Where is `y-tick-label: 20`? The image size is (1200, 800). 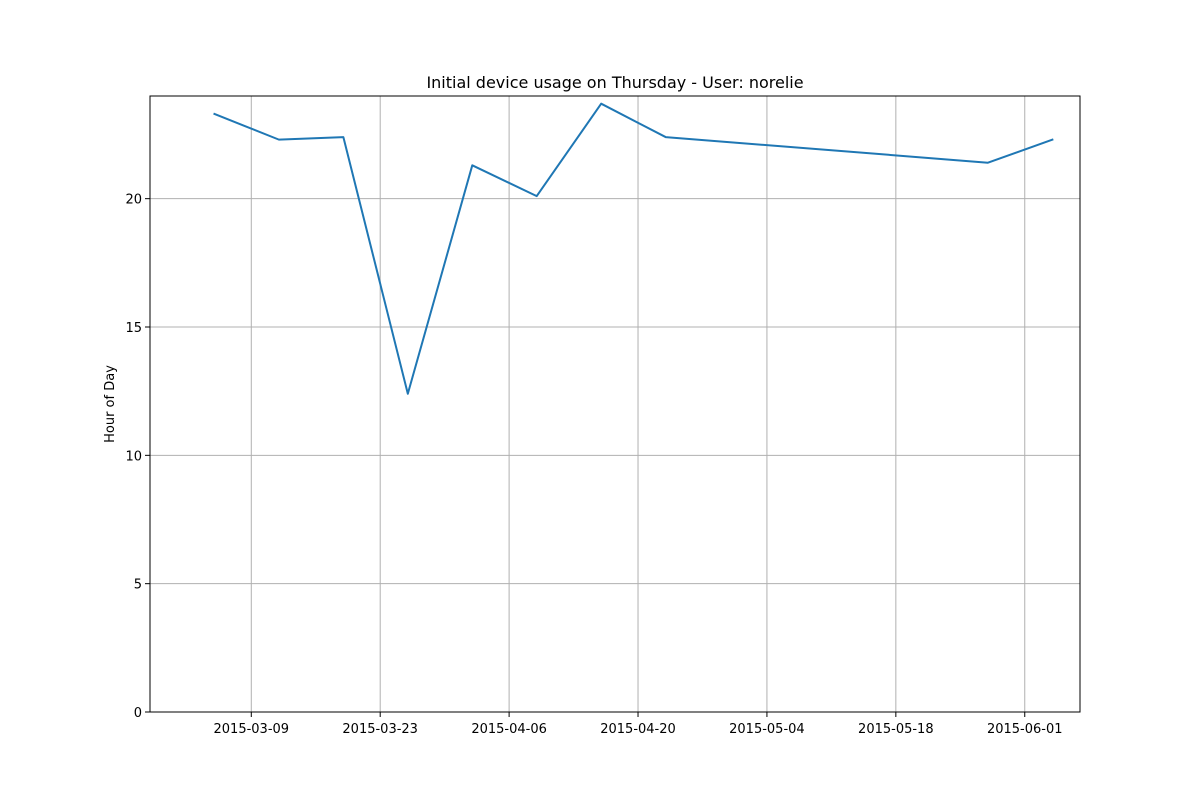 y-tick-label: 20 is located at coordinates (133, 200).